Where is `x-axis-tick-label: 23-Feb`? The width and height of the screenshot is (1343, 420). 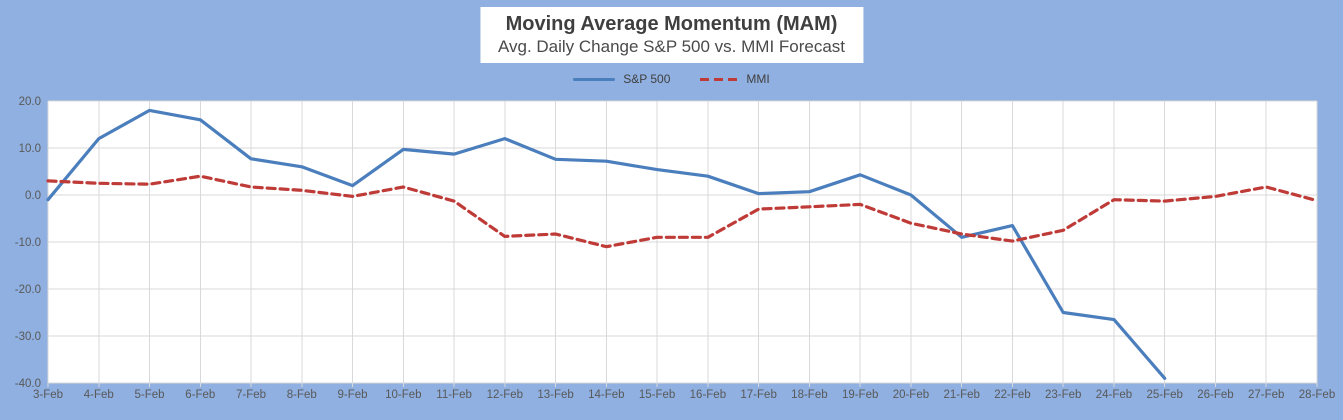 x-axis-tick-label: 23-Feb is located at coordinates (1063, 395).